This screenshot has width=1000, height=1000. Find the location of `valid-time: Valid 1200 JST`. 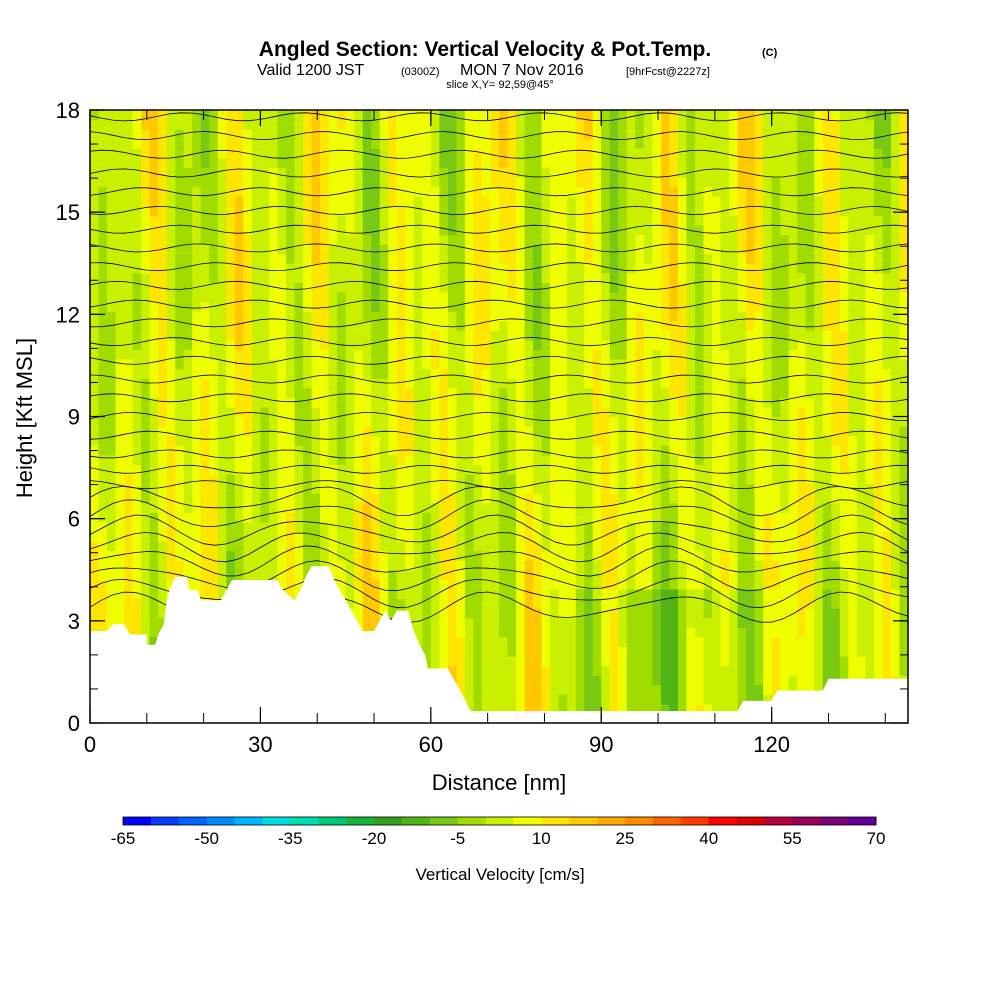

valid-time: Valid 1200 JST is located at coordinates (311, 70).